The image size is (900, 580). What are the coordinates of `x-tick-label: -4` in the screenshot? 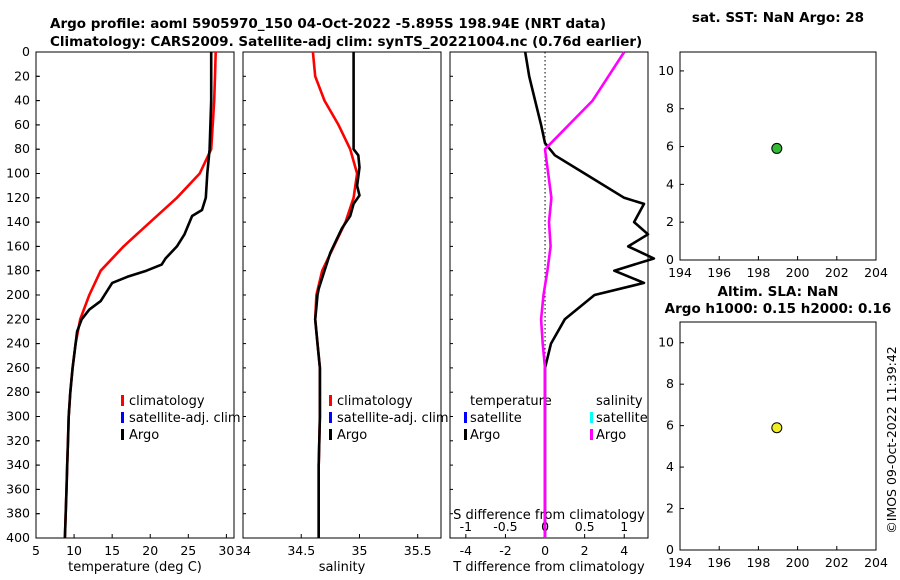 It's located at (466, 550).